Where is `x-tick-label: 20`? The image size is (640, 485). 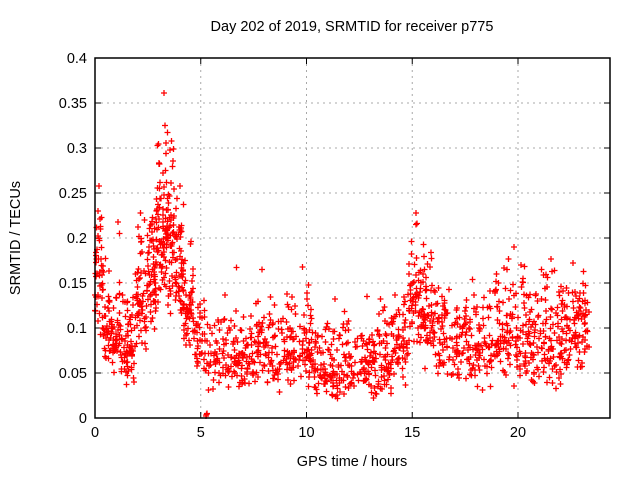 x-tick-label: 20 is located at coordinates (518, 433).